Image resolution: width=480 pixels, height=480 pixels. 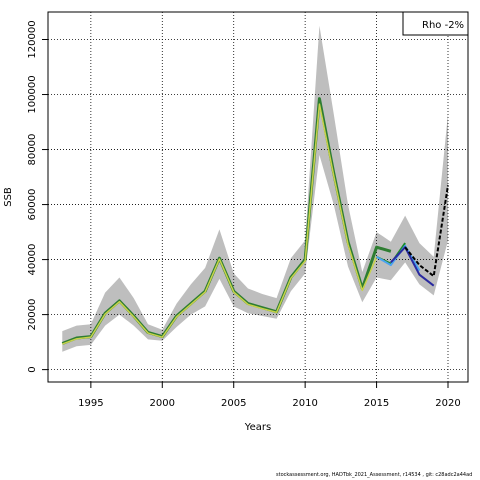 What do you see at coordinates (32, 369) in the screenshot?
I see `y-tick-label: 0` at bounding box center [32, 369].